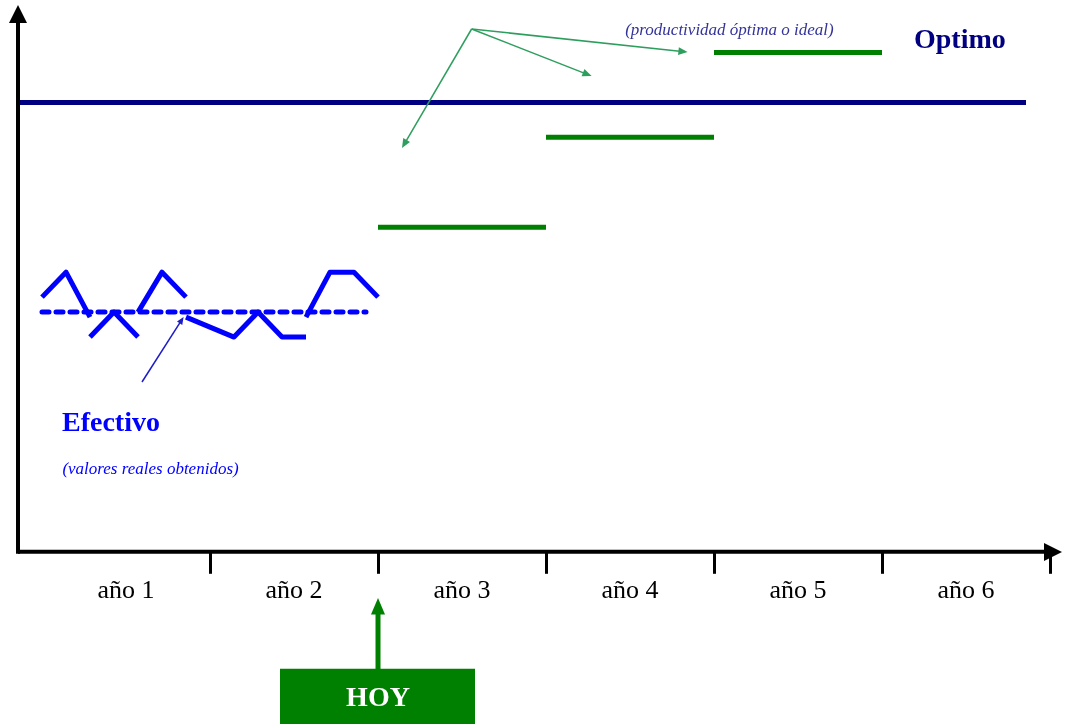 This screenshot has width=1070, height=724. What do you see at coordinates (798, 590) in the screenshot?
I see `x-tick-label: año 5` at bounding box center [798, 590].